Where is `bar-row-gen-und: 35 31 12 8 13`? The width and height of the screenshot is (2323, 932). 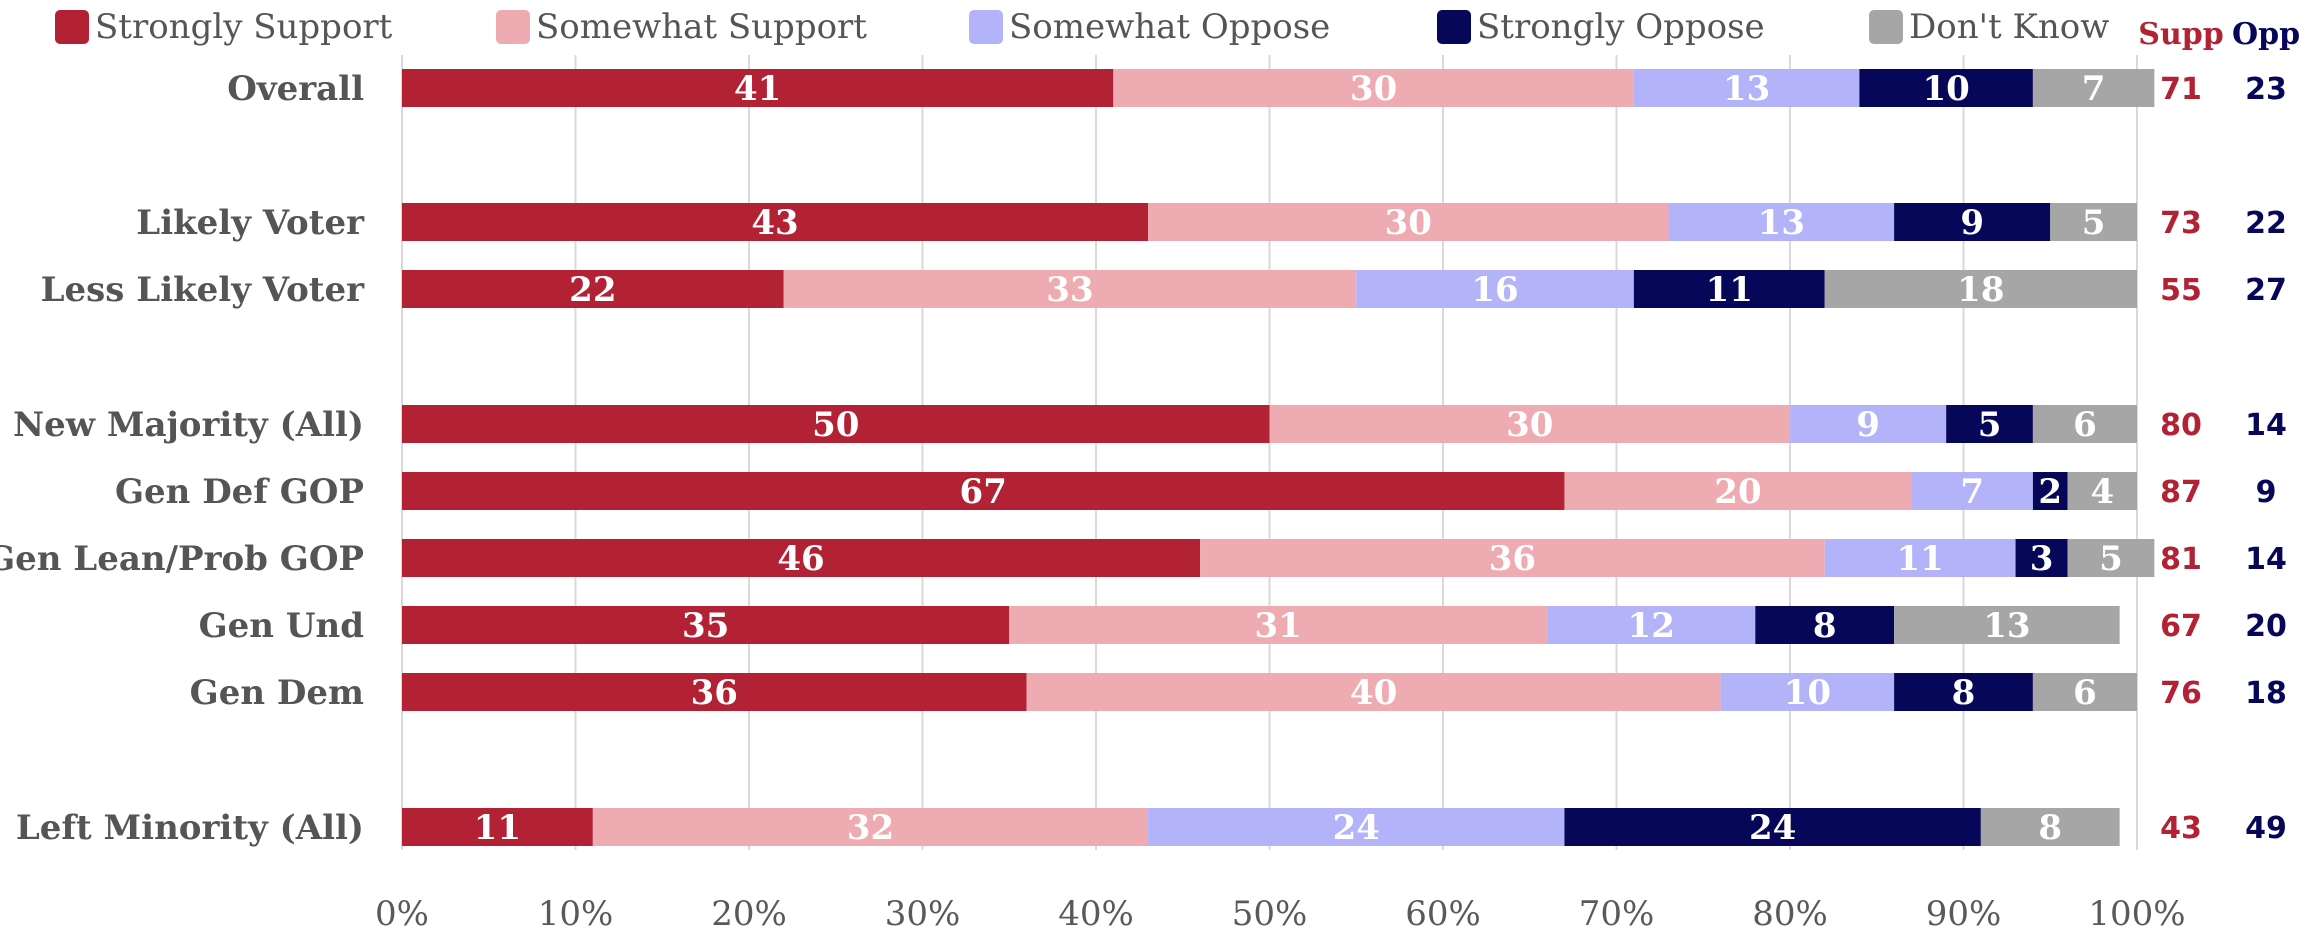 bar-row-gen-und: 35 31 12 8 13 is located at coordinates (1261, 626).